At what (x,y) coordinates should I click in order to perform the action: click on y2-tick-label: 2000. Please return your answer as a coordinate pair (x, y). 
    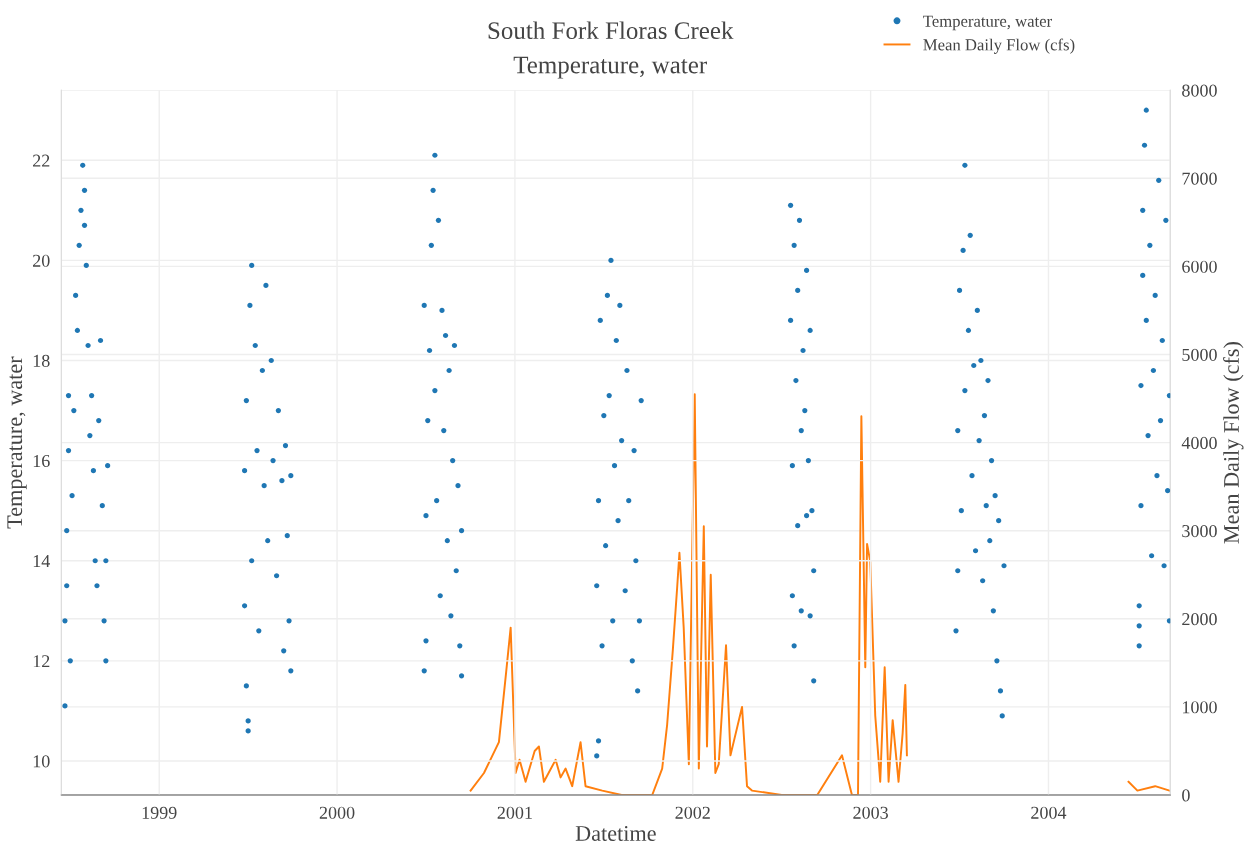
    Looking at the image, I should click on (1199, 619).